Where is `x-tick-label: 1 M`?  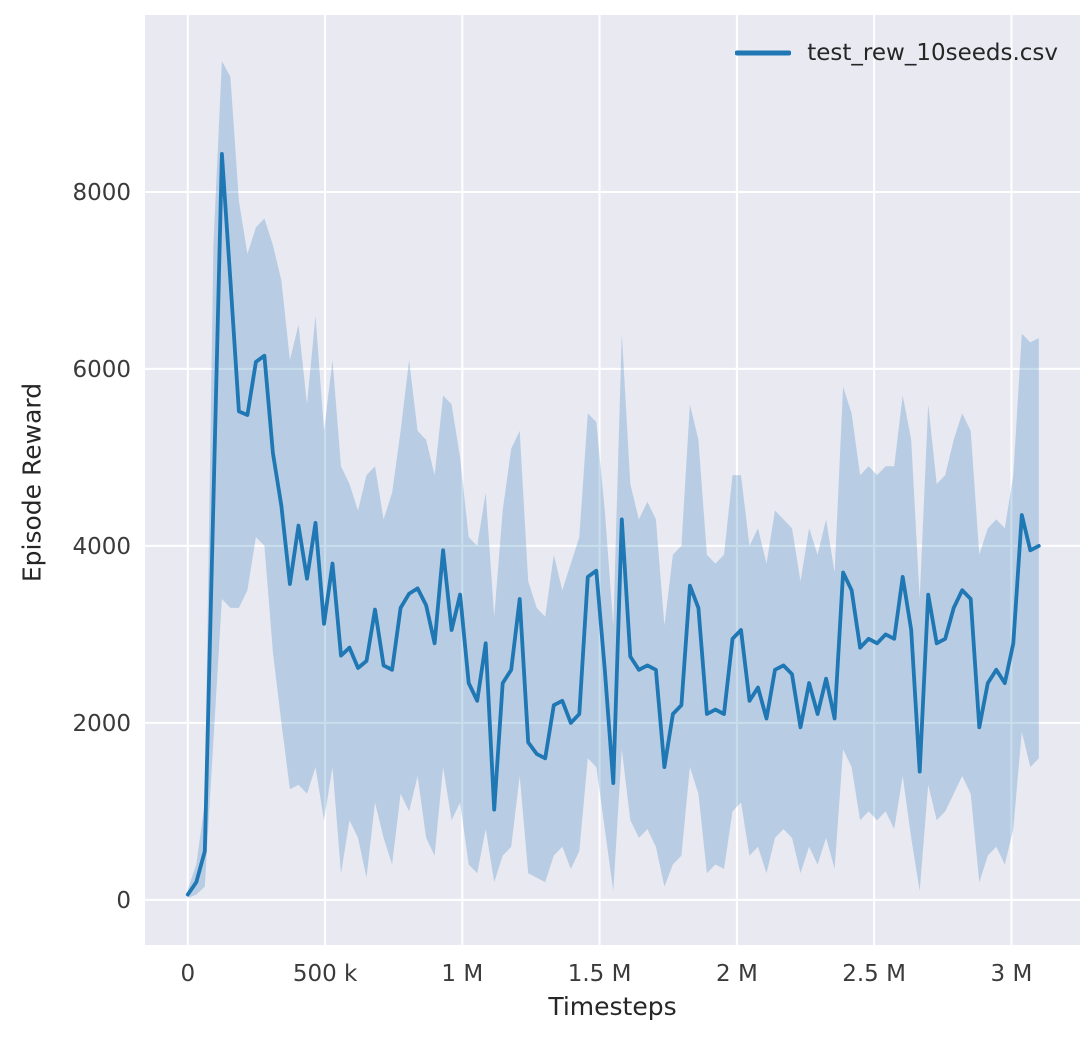 x-tick-label: 1 M is located at coordinates (462, 974).